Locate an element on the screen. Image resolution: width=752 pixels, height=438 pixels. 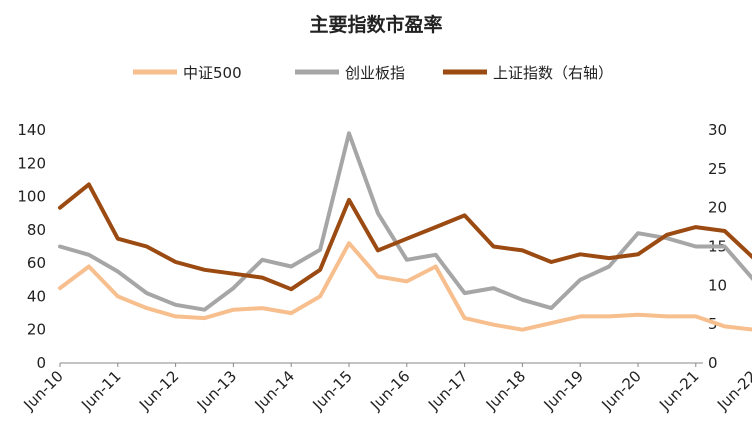
x-tick-label: Jun-19 is located at coordinates (563, 390).